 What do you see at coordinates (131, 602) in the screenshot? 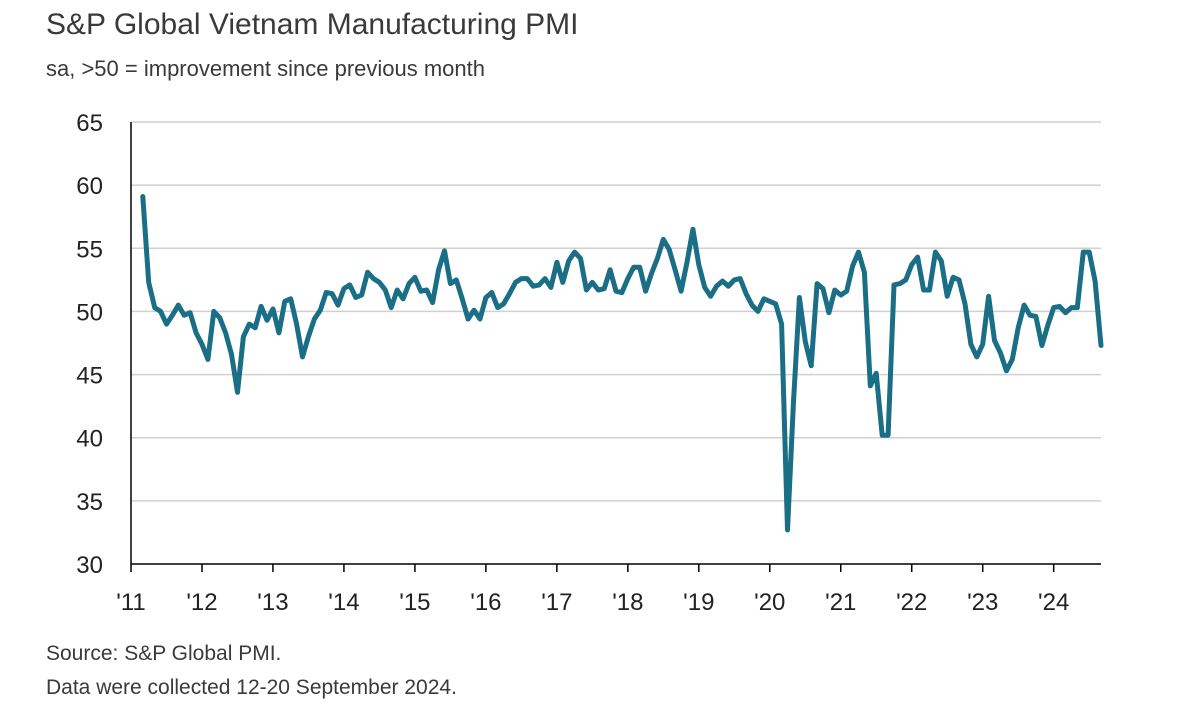
I see `x-tick-label-2011-01: '11` at bounding box center [131, 602].